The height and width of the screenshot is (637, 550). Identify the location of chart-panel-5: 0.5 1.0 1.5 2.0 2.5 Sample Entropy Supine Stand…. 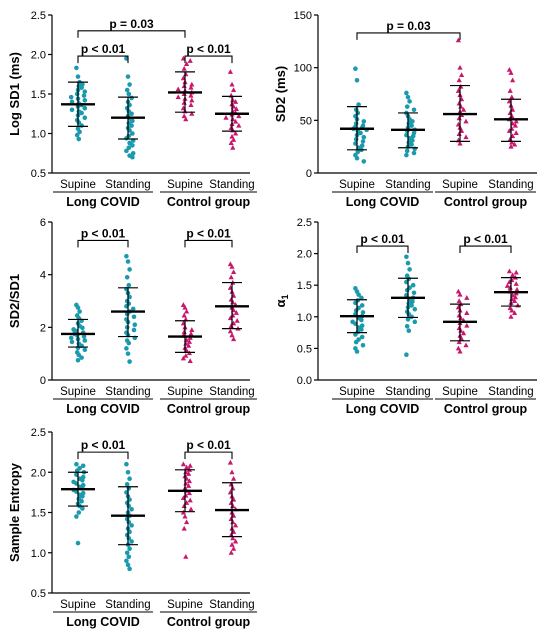
(132, 528).